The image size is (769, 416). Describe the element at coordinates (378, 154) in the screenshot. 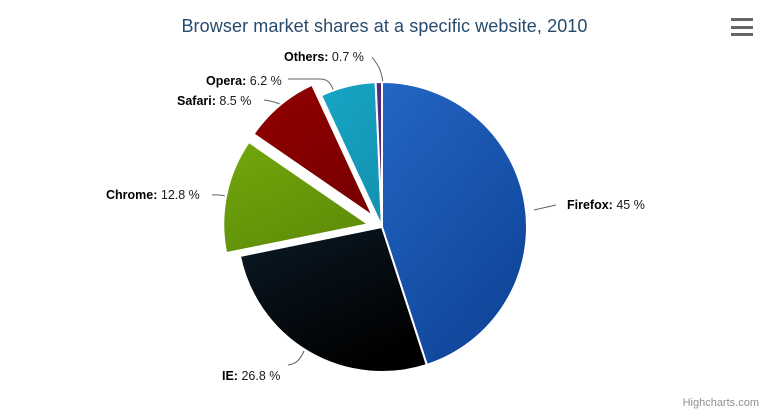

I see `pie-slice-others` at that location.